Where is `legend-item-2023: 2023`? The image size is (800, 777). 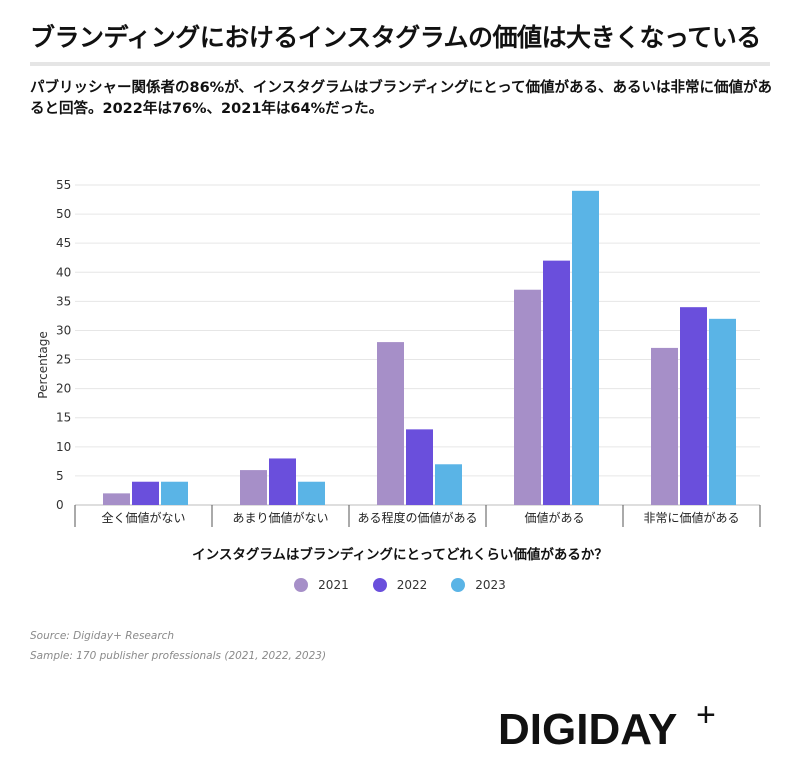
legend-item-2023: 2023 is located at coordinates (478, 585).